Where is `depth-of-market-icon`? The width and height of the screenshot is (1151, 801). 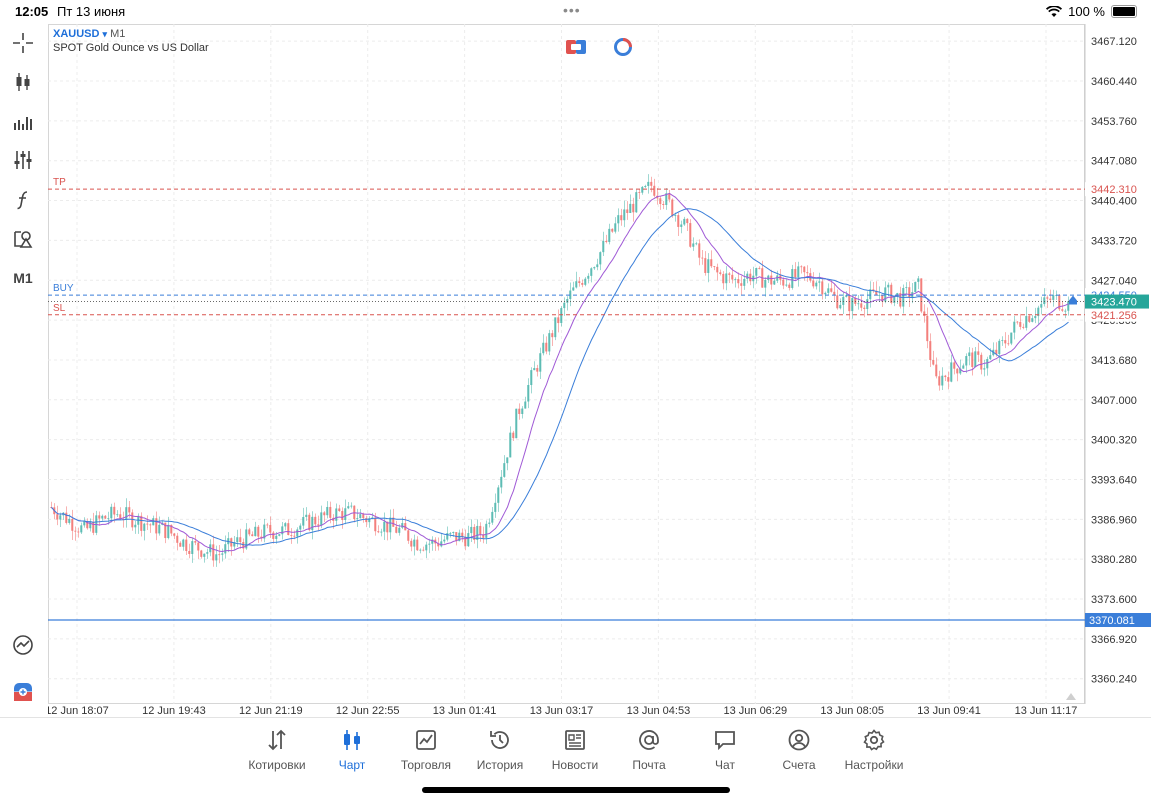 depth-of-market-icon is located at coordinates (576, 47).